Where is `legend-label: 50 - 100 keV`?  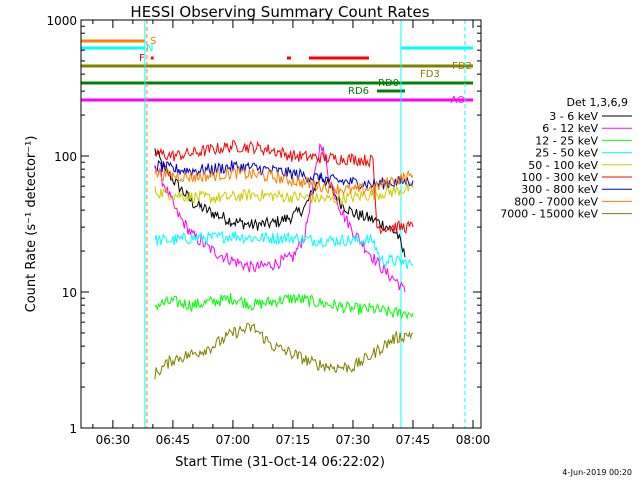
legend-label: 50 - 100 keV is located at coordinates (563, 165).